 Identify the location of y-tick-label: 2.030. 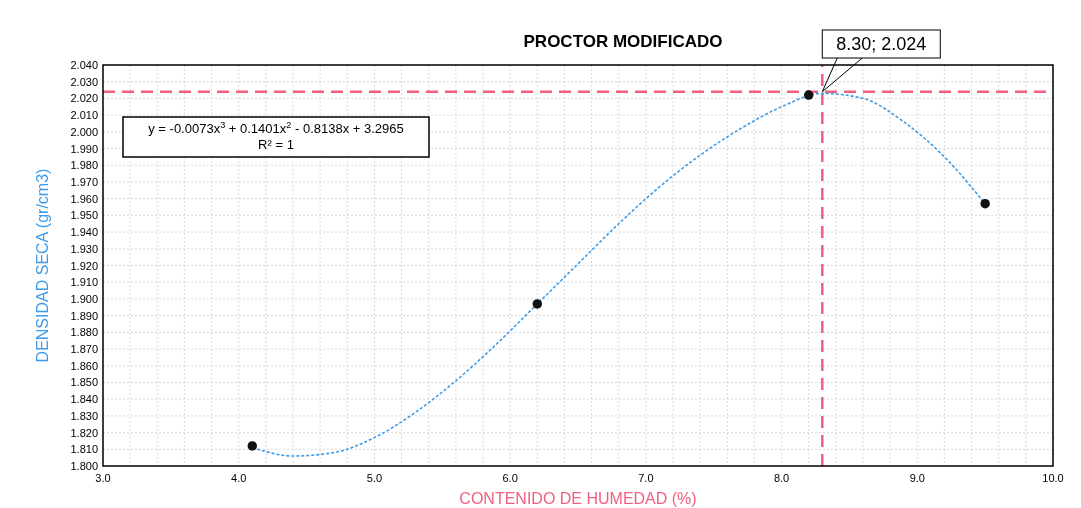
(84, 81).